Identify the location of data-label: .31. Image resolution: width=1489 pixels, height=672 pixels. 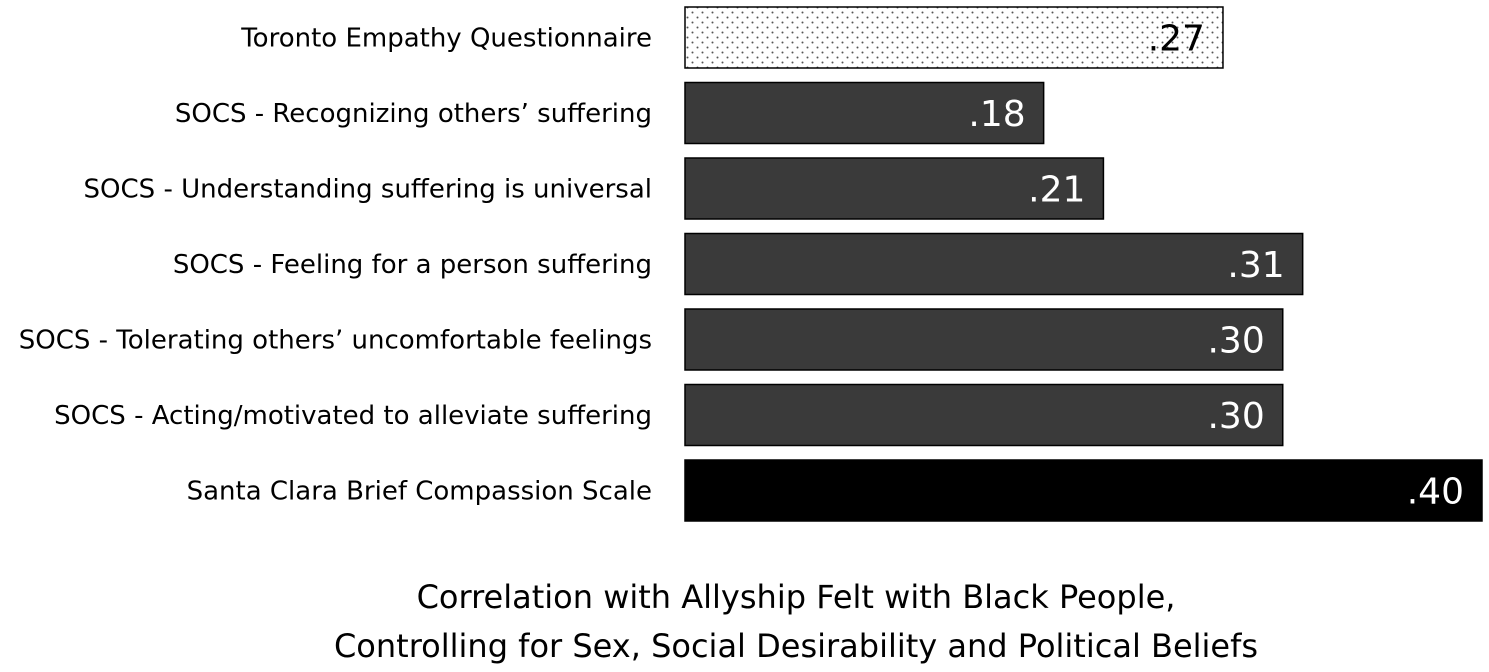
(1255, 265).